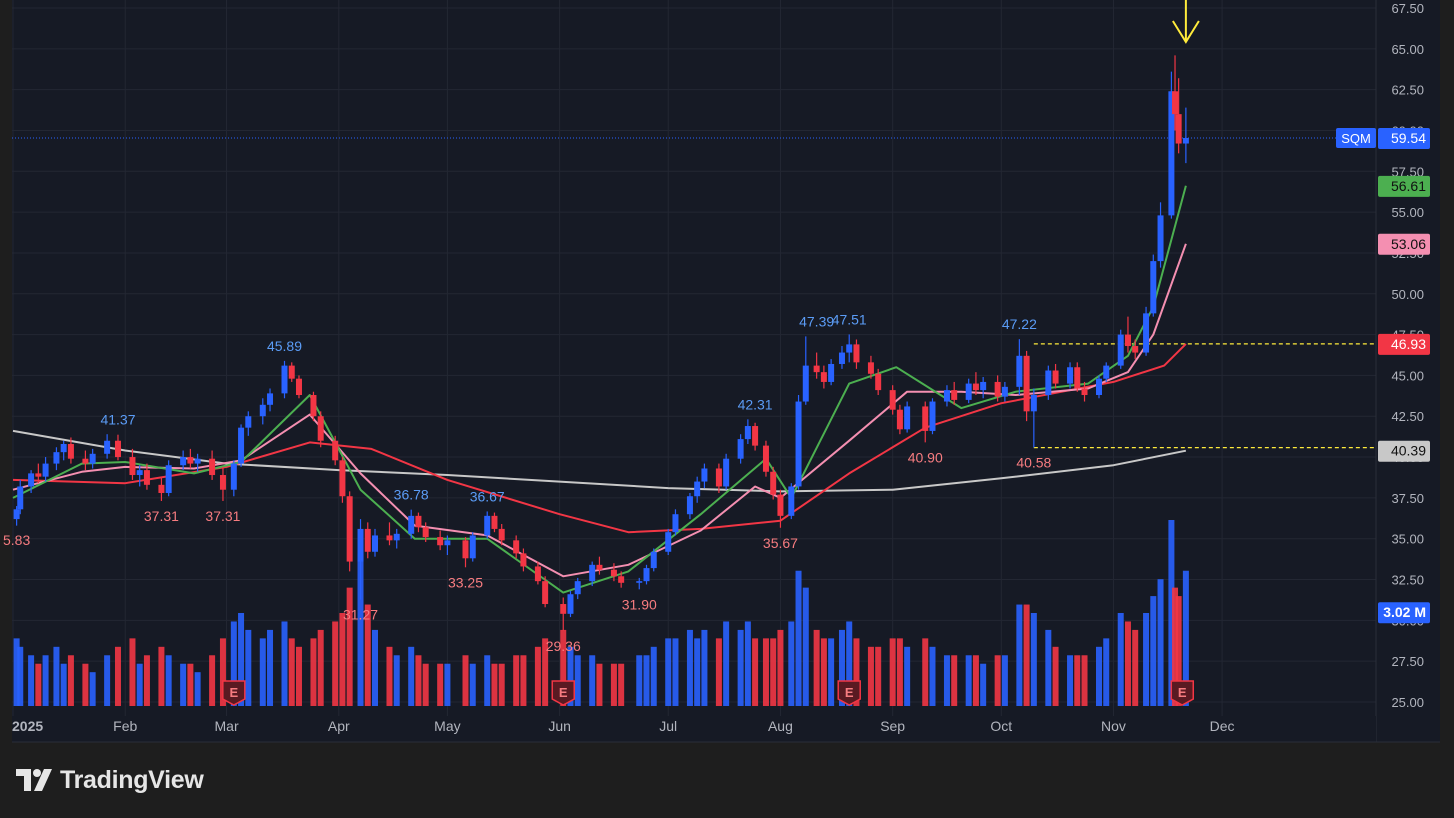  What do you see at coordinates (1407, 498) in the screenshot?
I see `y-tick-label: 37.50` at bounding box center [1407, 498].